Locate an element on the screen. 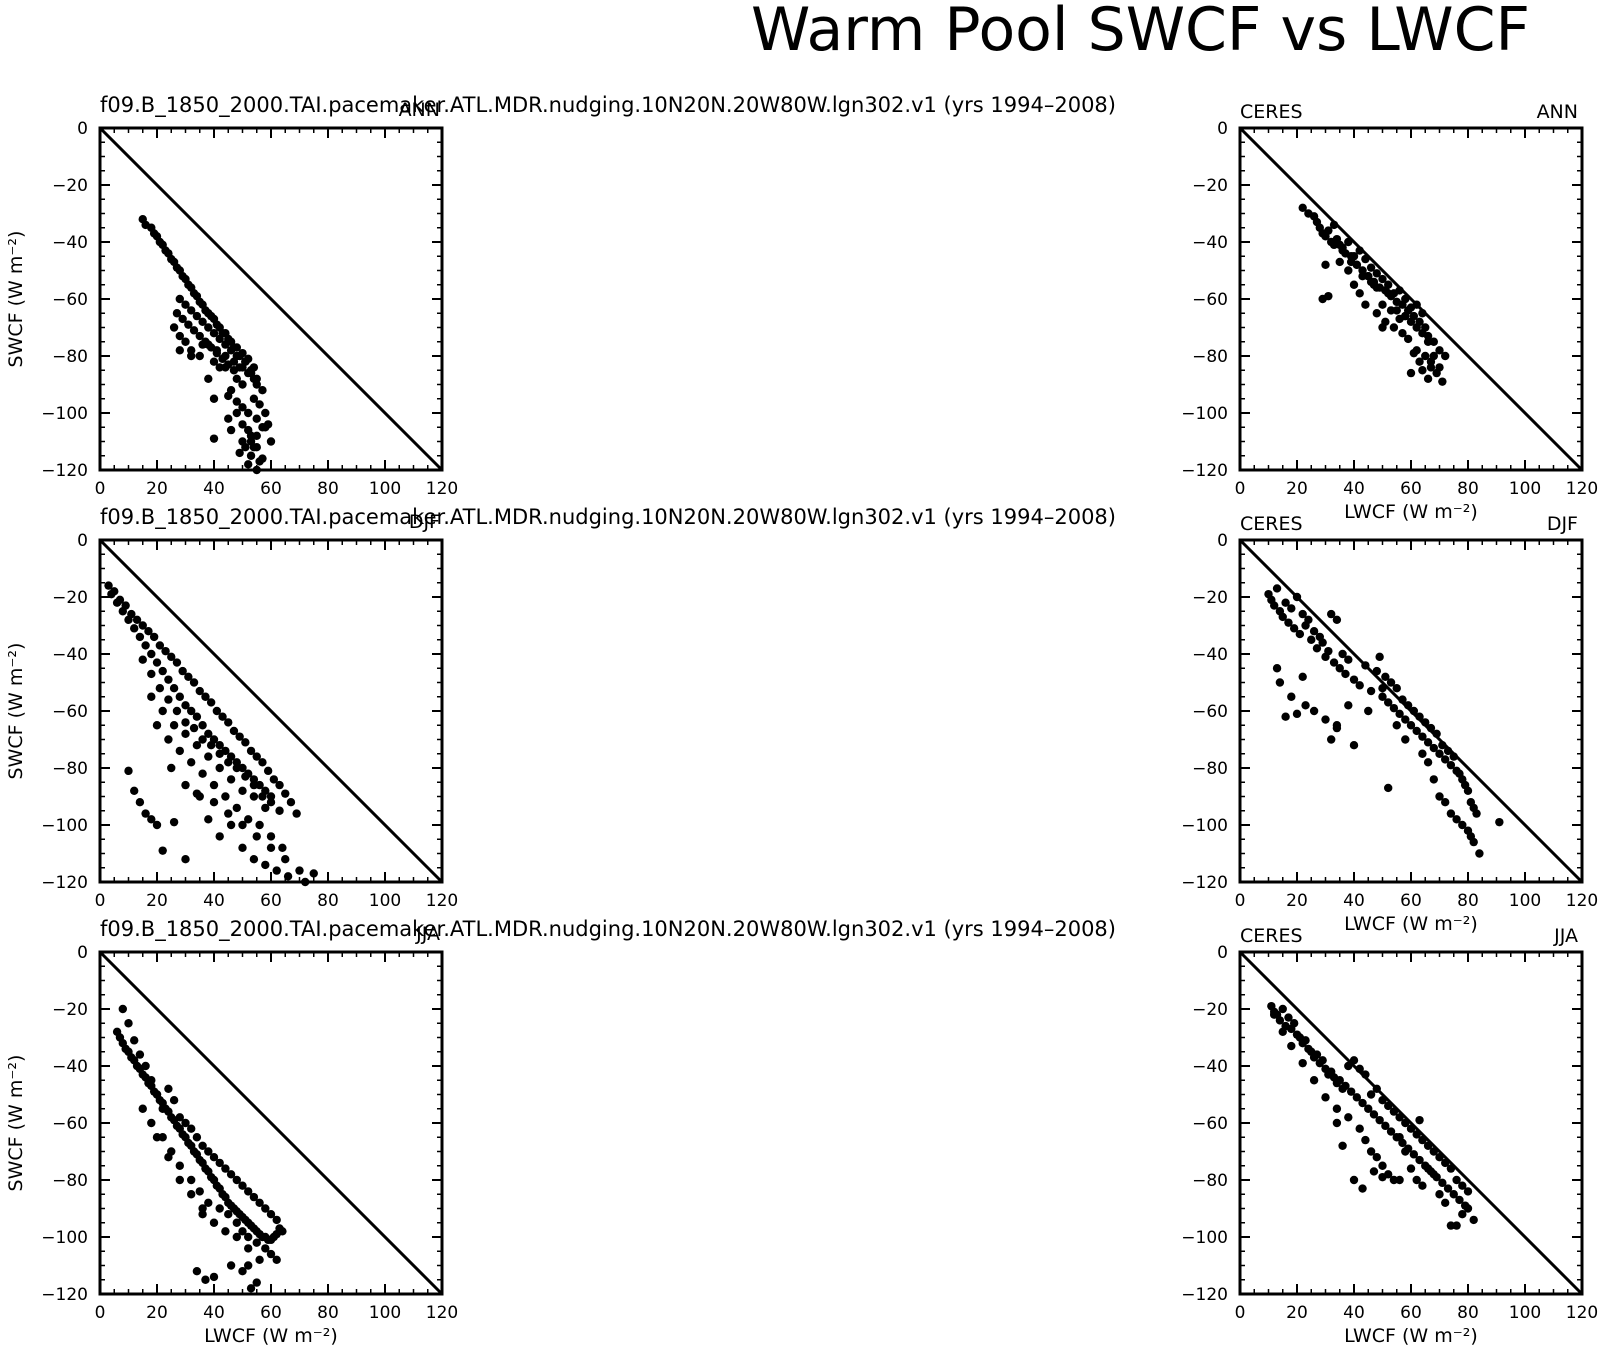 This screenshot has width=1598, height=1361. x-tick-label: 100 is located at coordinates (1525, 1313).